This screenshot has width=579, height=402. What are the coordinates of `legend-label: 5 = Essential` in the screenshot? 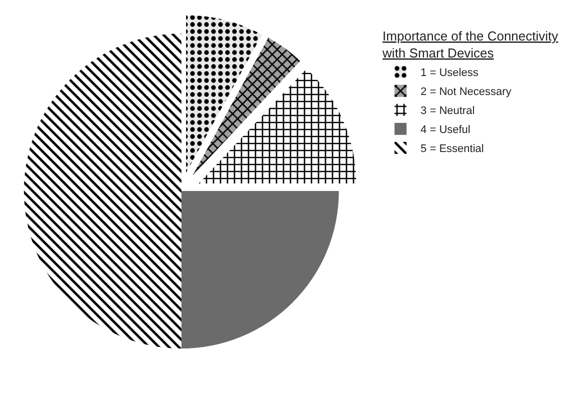 It's located at (452, 149).